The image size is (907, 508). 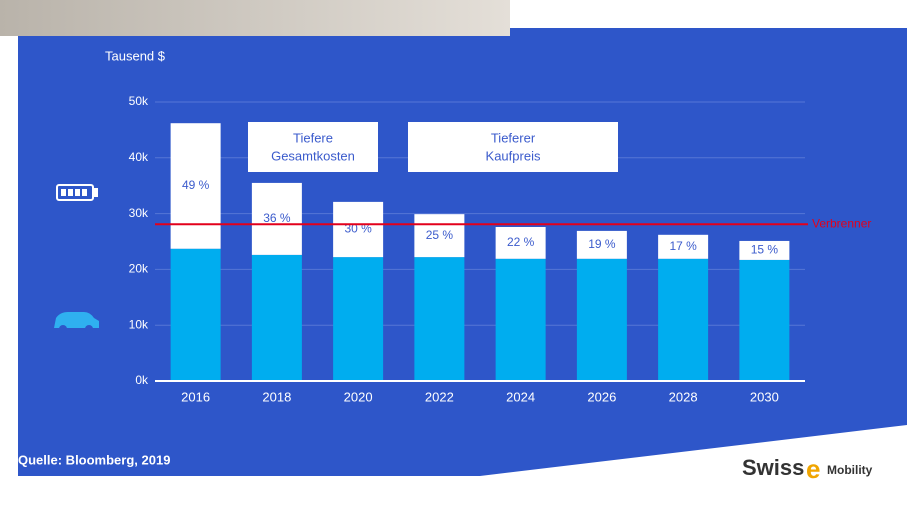 I want to click on reference-label: Verbrenner, so click(x=841, y=223).